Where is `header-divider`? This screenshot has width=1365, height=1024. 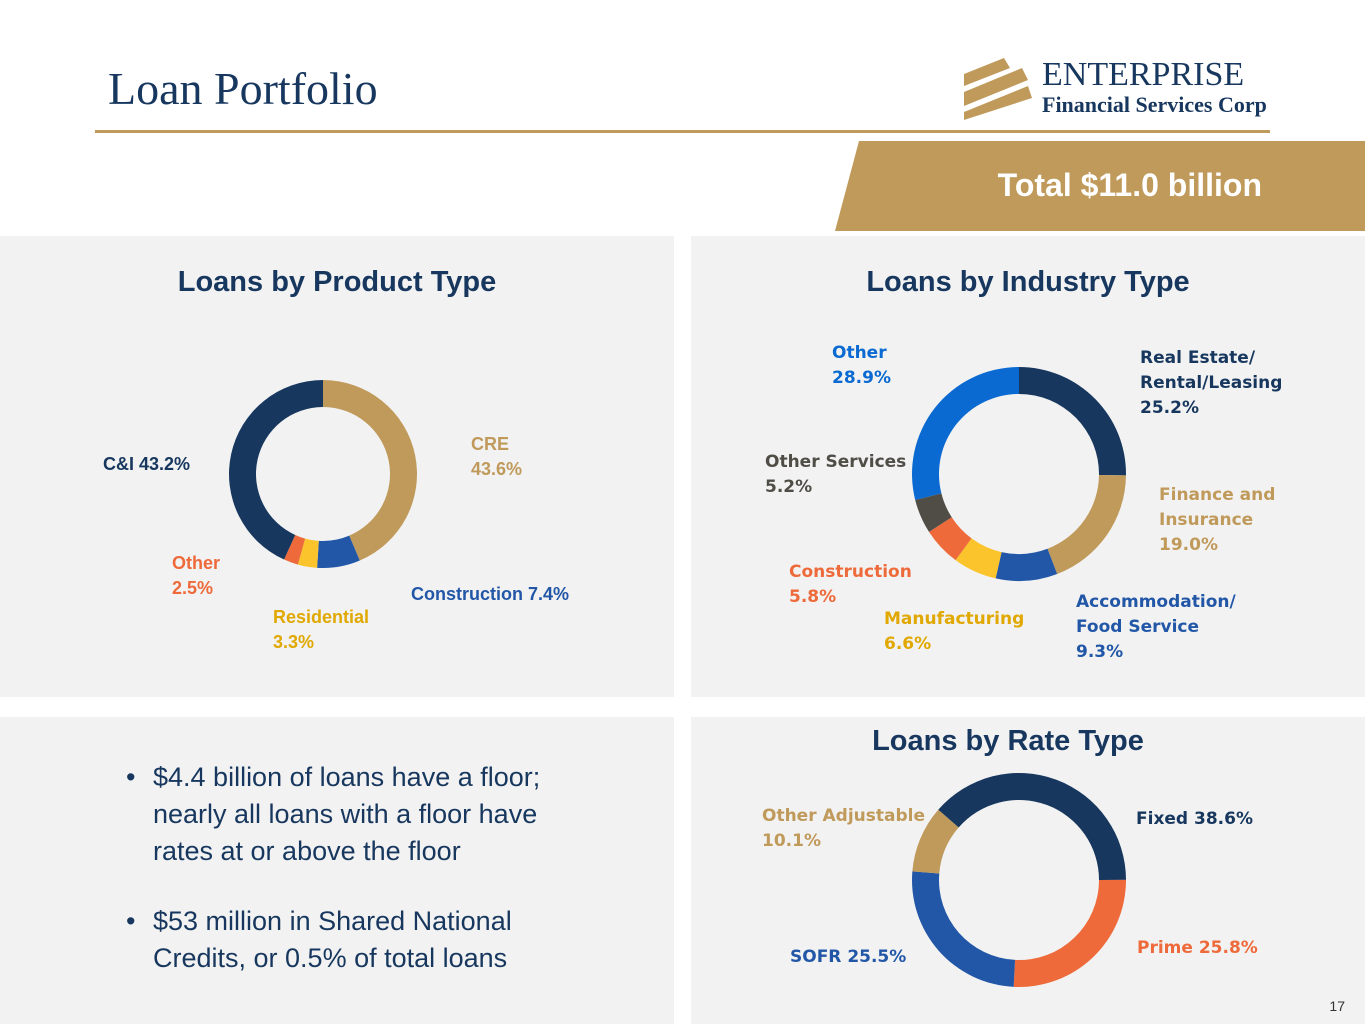 header-divider is located at coordinates (682, 131).